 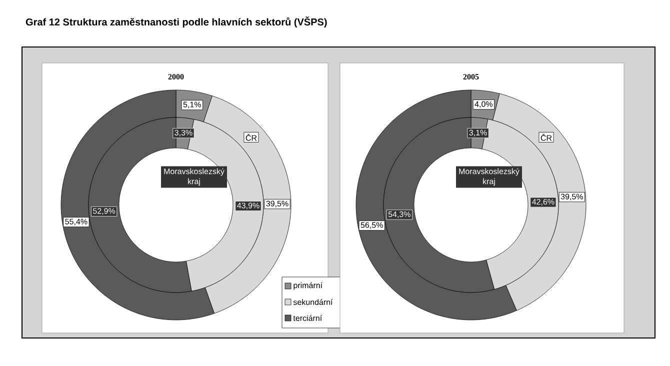 I want to click on data-label: 5,1%, so click(x=192, y=105).